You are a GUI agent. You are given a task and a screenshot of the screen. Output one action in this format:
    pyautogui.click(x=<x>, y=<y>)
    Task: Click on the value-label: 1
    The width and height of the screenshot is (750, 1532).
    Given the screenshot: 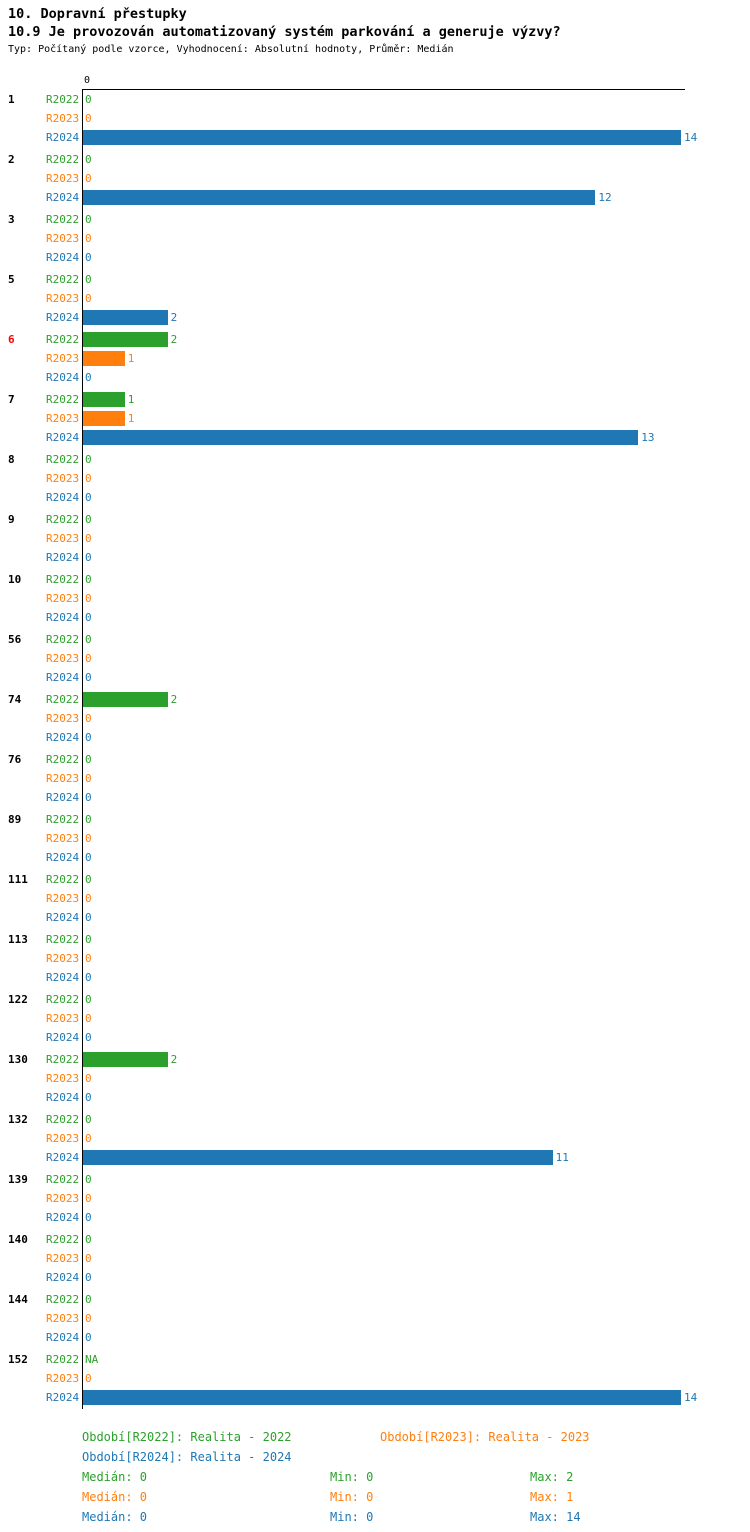 What is the action you would take?
    pyautogui.click(x=131, y=418)
    